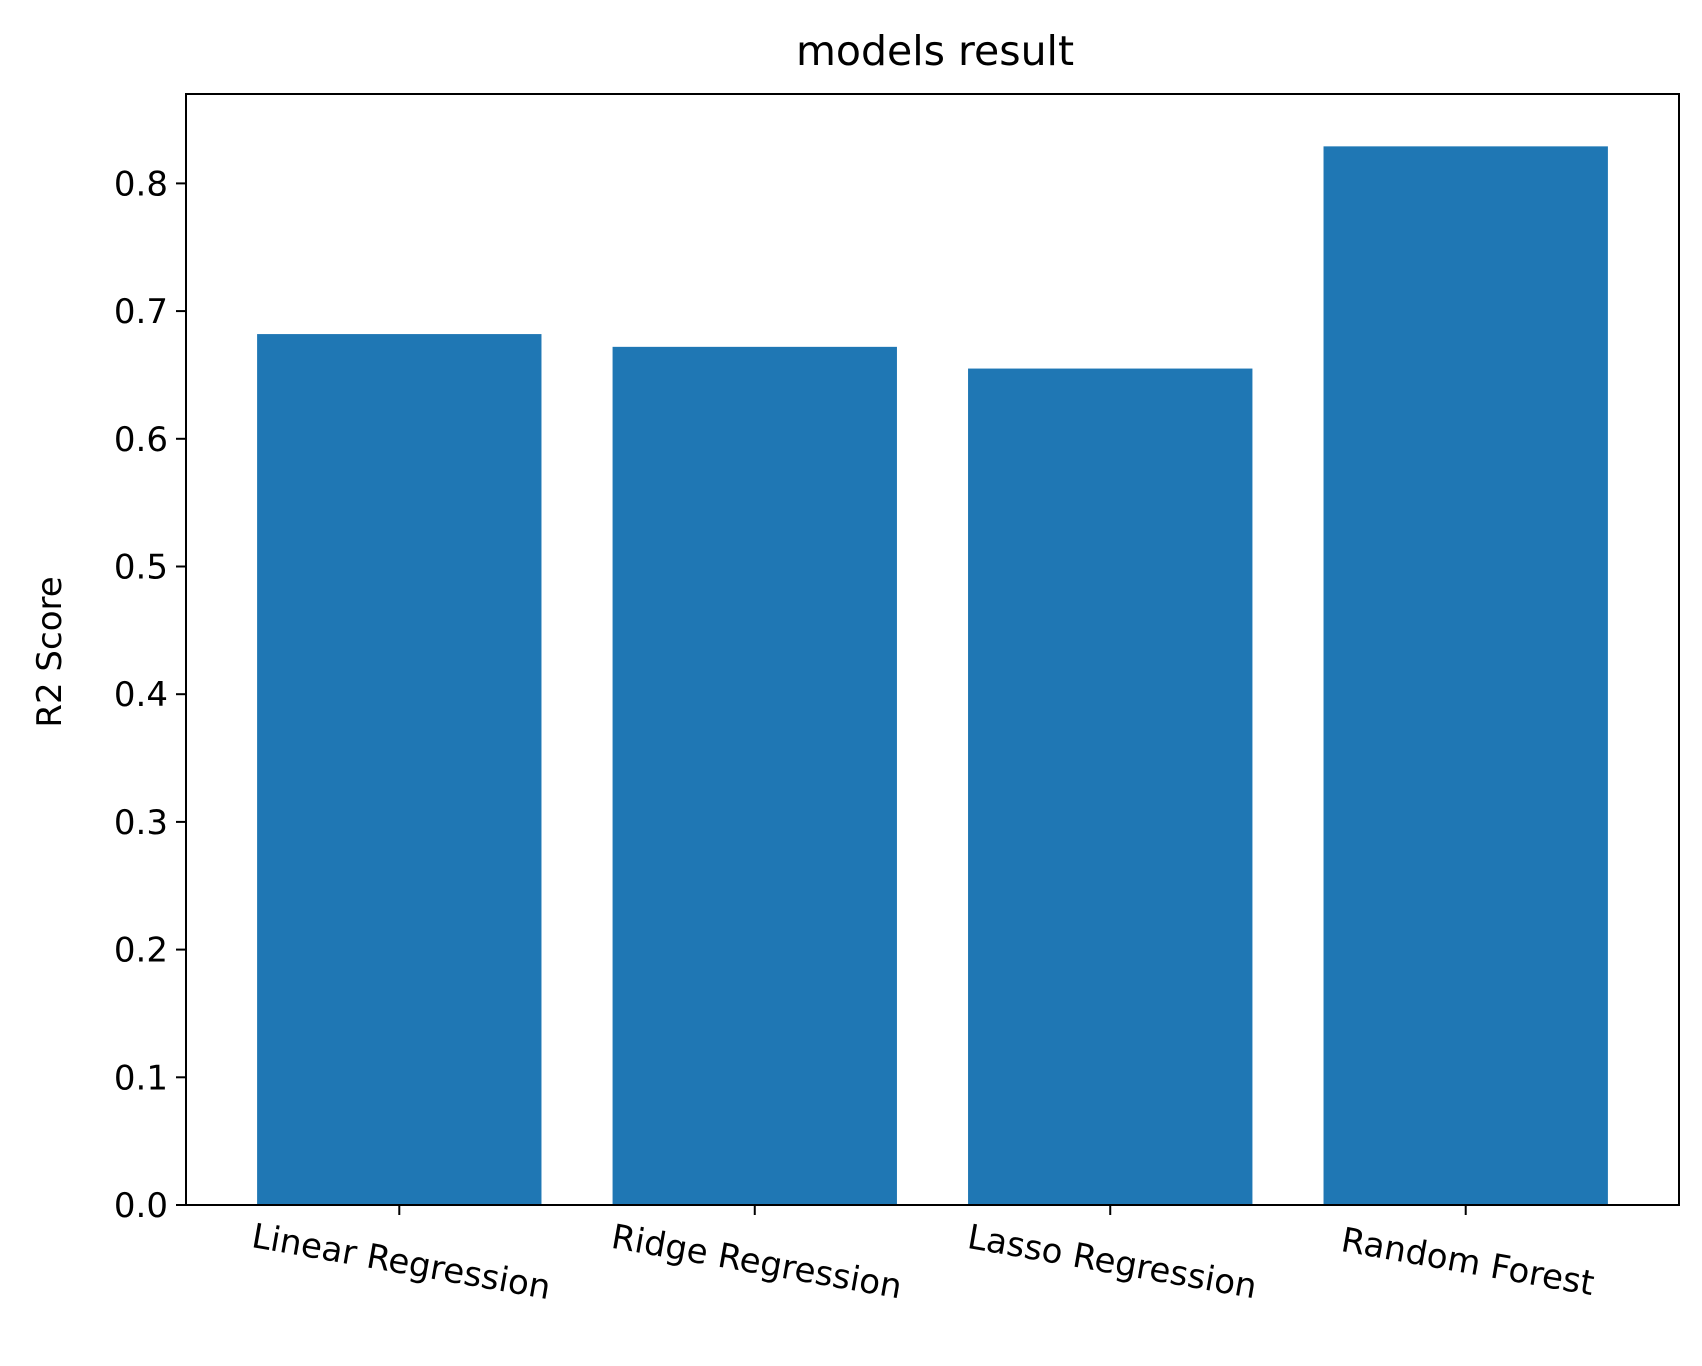 The width and height of the screenshot is (1702, 1366). What do you see at coordinates (141, 1078) in the screenshot?
I see `y-tick-label: 0.1` at bounding box center [141, 1078].